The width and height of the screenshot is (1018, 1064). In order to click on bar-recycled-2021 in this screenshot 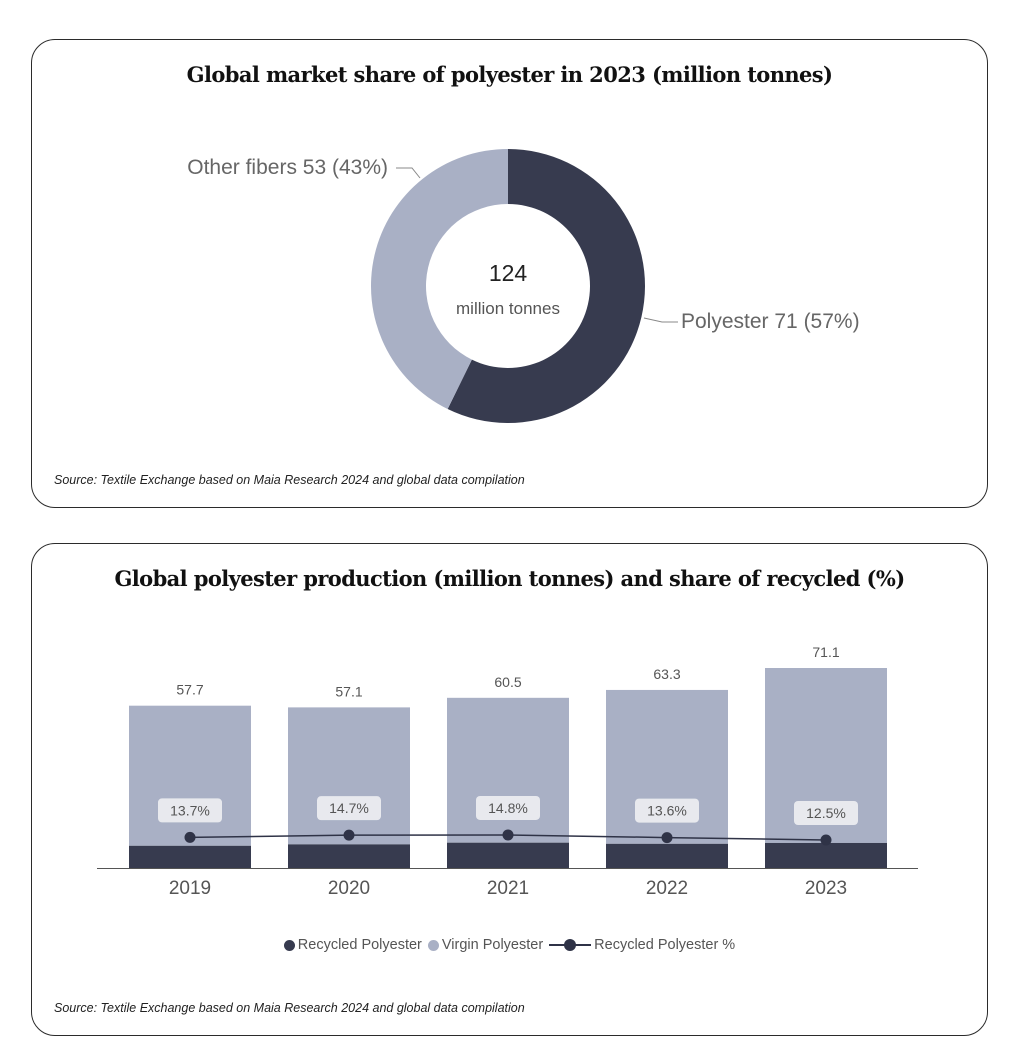, I will do `click(508, 855)`.